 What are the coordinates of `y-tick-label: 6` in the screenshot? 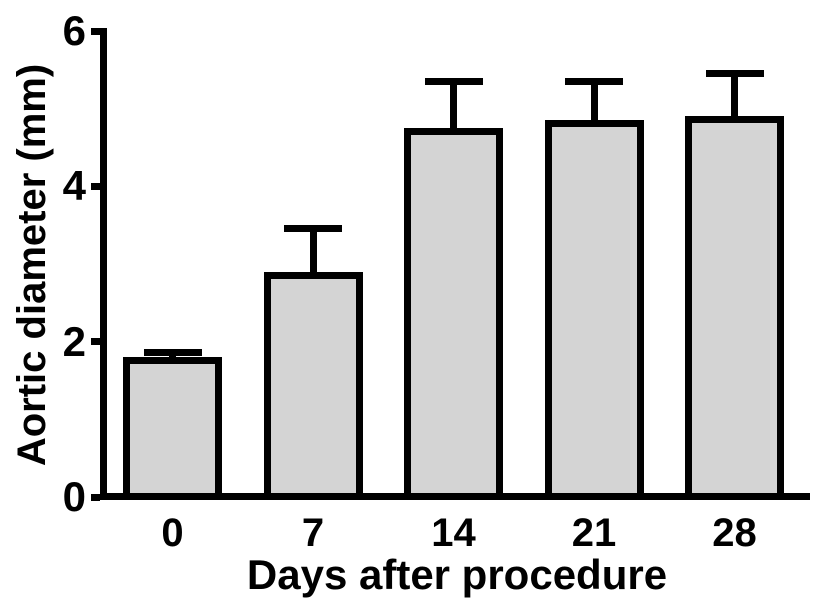 It's located at (74, 30).